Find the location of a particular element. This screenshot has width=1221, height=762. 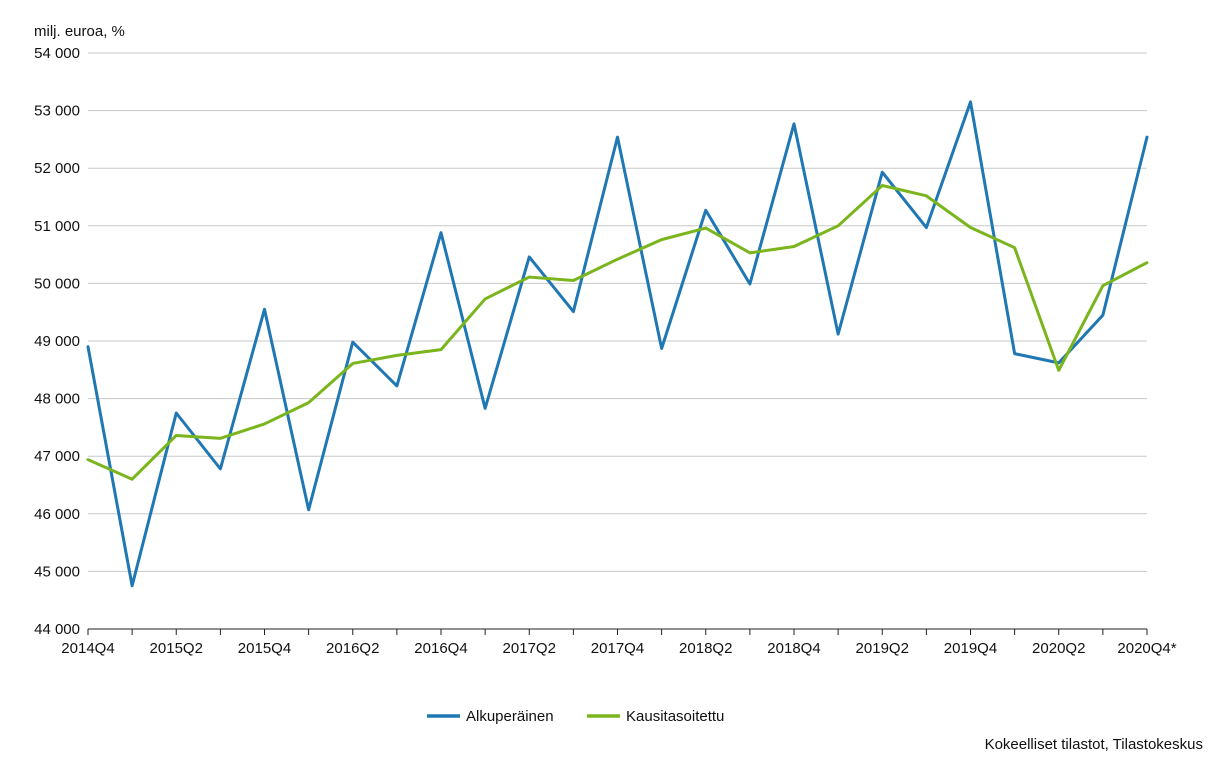

x-tick-label: 2020Q2 is located at coordinates (1058, 648).